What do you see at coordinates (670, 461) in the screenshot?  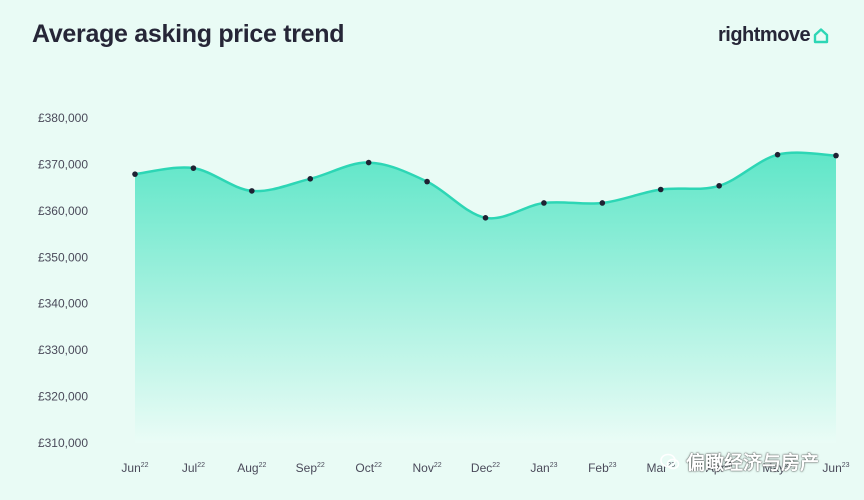 I see `wechat-icon` at bounding box center [670, 461].